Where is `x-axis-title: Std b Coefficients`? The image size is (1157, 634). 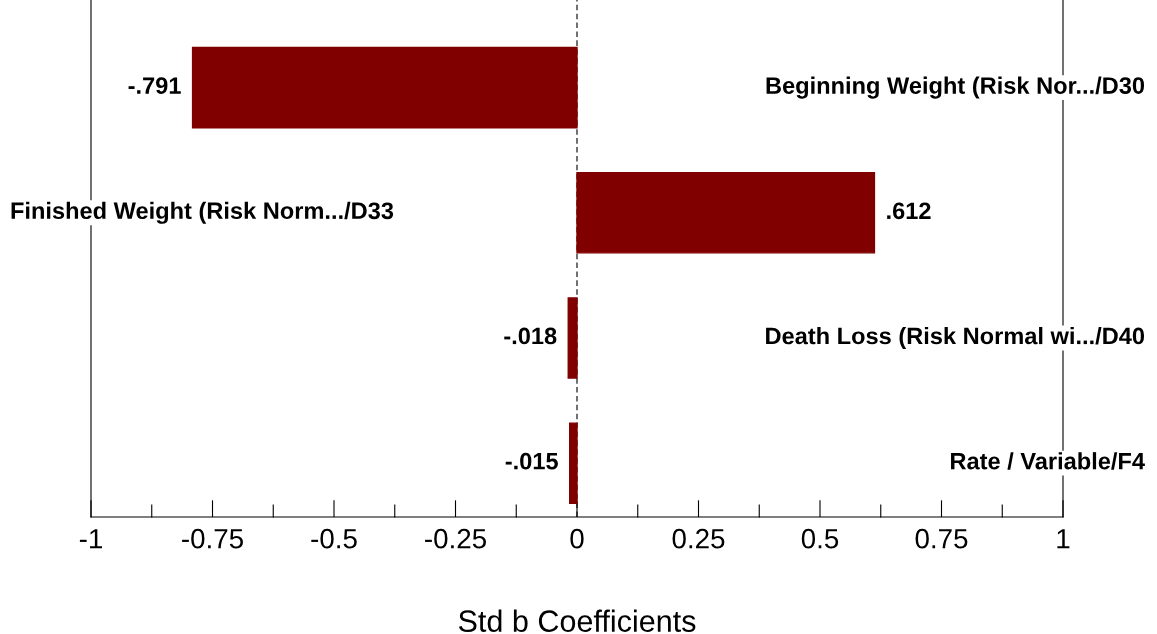
x-axis-title: Std b Coefficients is located at coordinates (577, 620).